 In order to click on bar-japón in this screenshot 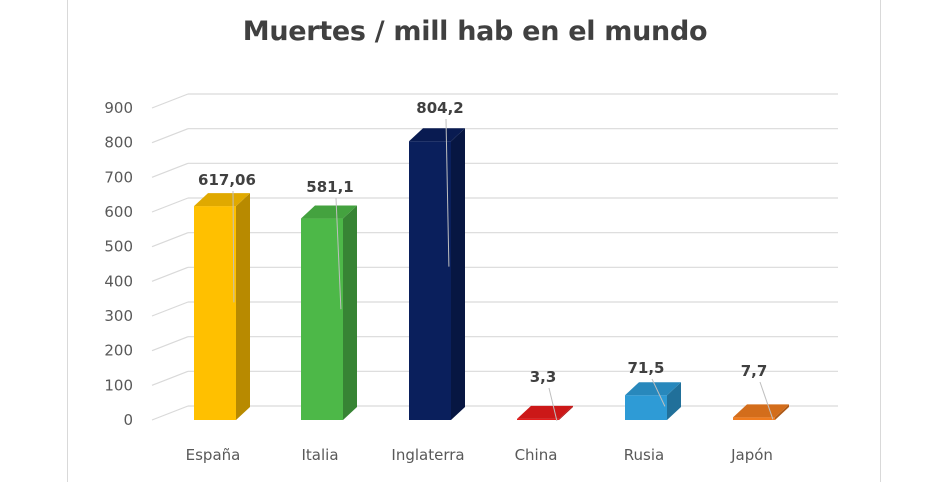, I will do `click(761, 412)`.